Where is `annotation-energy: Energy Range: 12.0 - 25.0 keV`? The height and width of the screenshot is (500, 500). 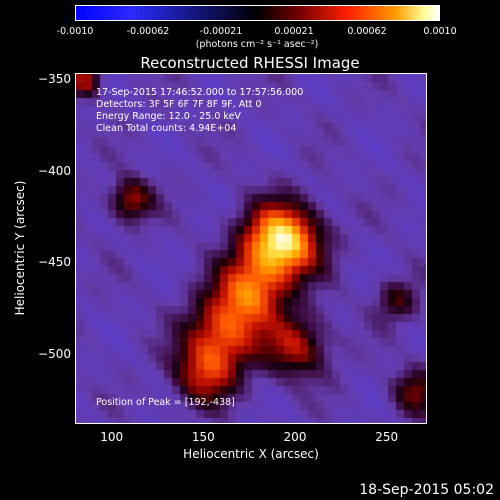 annotation-energy: Energy Range: 12.0 - 25.0 keV is located at coordinates (168, 116).